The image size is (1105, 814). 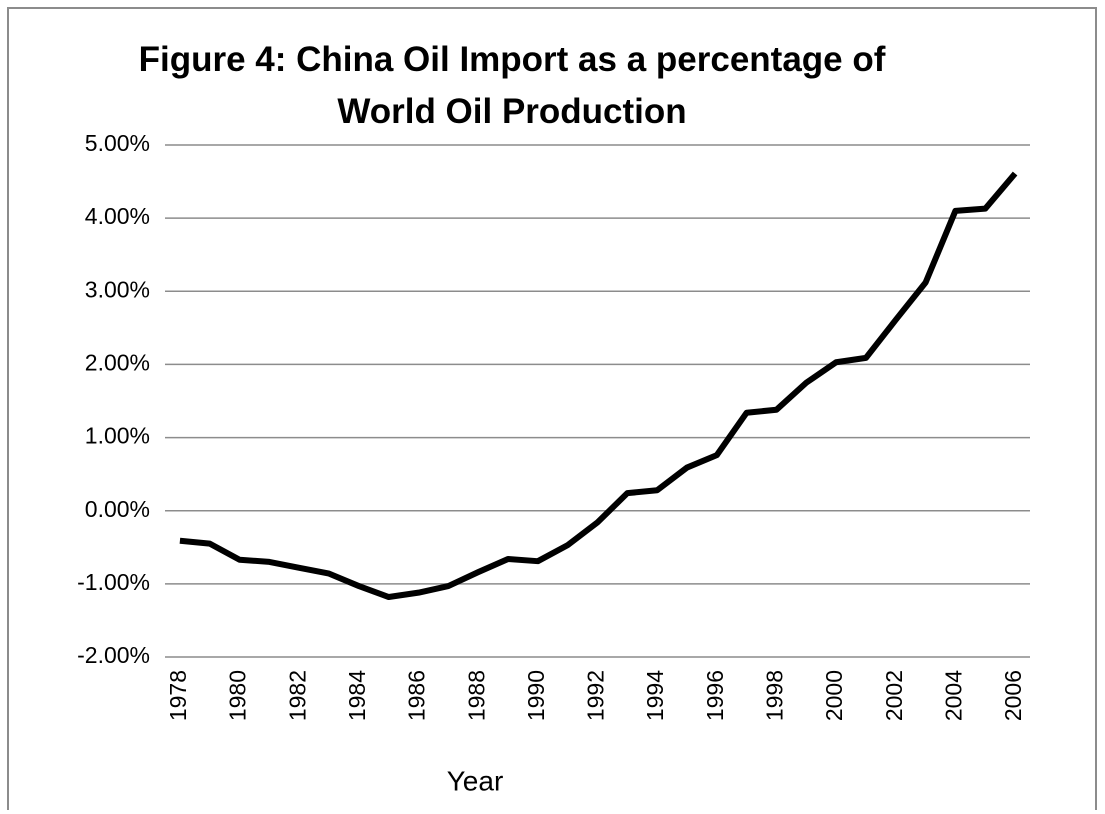 What do you see at coordinates (117, 143) in the screenshot?
I see `y-tick-label: 5.00%` at bounding box center [117, 143].